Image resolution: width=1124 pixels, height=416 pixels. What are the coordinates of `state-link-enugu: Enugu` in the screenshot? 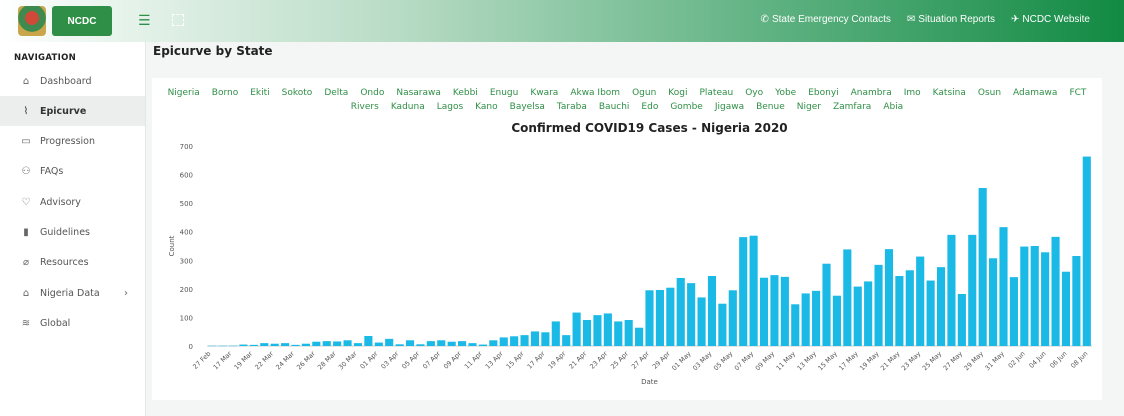 It's located at (504, 93).